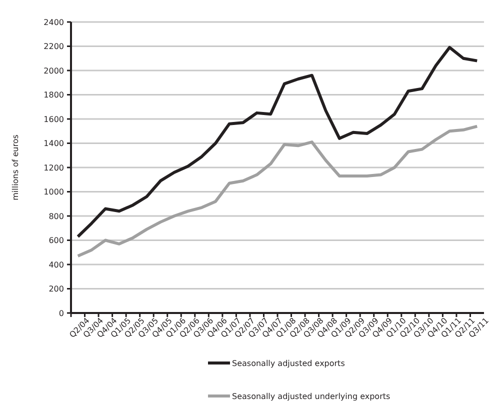  Describe the element at coordinates (56, 289) in the screenshot. I see `y-tick-label: 200` at that location.